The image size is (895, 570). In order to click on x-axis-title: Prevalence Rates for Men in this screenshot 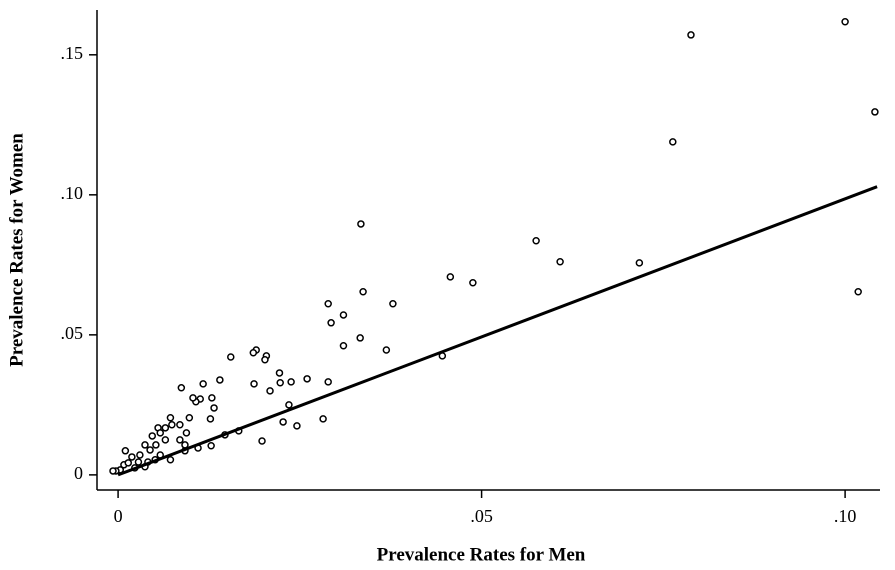, I will do `click(481, 554)`.